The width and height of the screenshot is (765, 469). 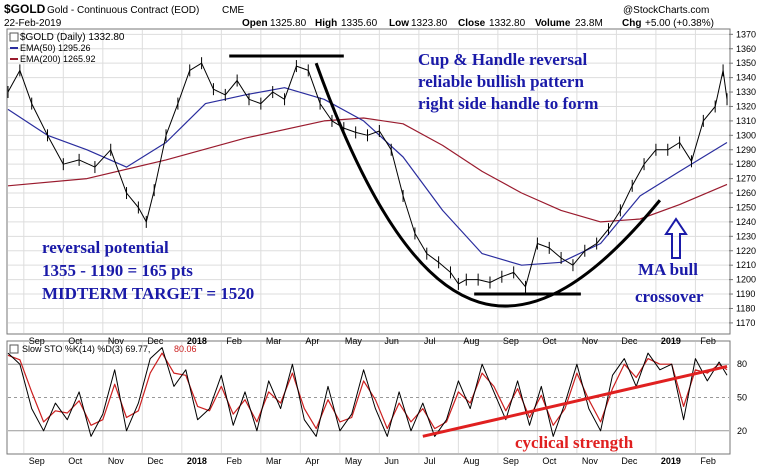 What do you see at coordinates (391, 461) in the screenshot?
I see `sto-x-tick-label: Jun` at bounding box center [391, 461].